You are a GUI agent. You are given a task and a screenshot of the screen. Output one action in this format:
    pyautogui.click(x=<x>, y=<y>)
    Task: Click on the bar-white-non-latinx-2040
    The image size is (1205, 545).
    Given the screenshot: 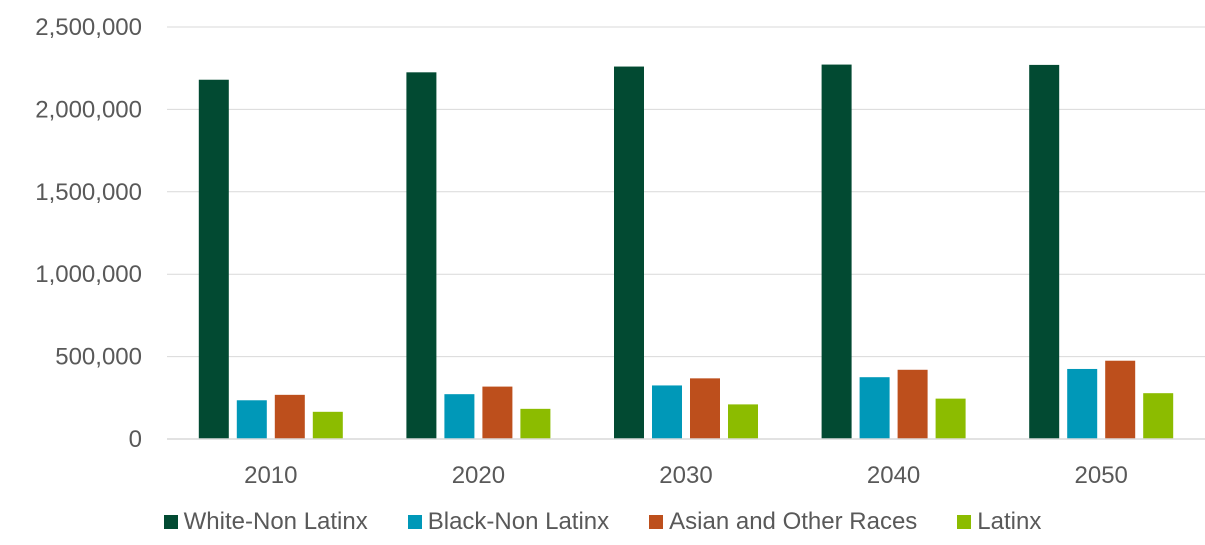 What is the action you would take?
    pyautogui.click(x=836, y=251)
    